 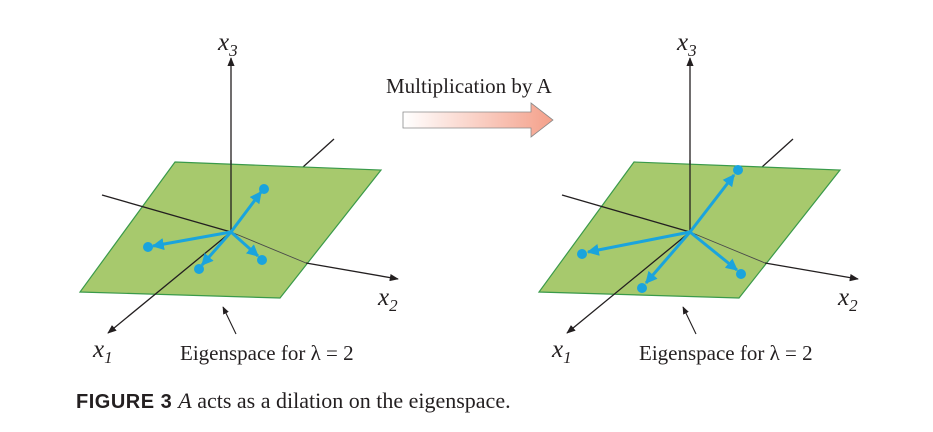 I want to click on dilated-eigenvectors, so click(x=661, y=229).